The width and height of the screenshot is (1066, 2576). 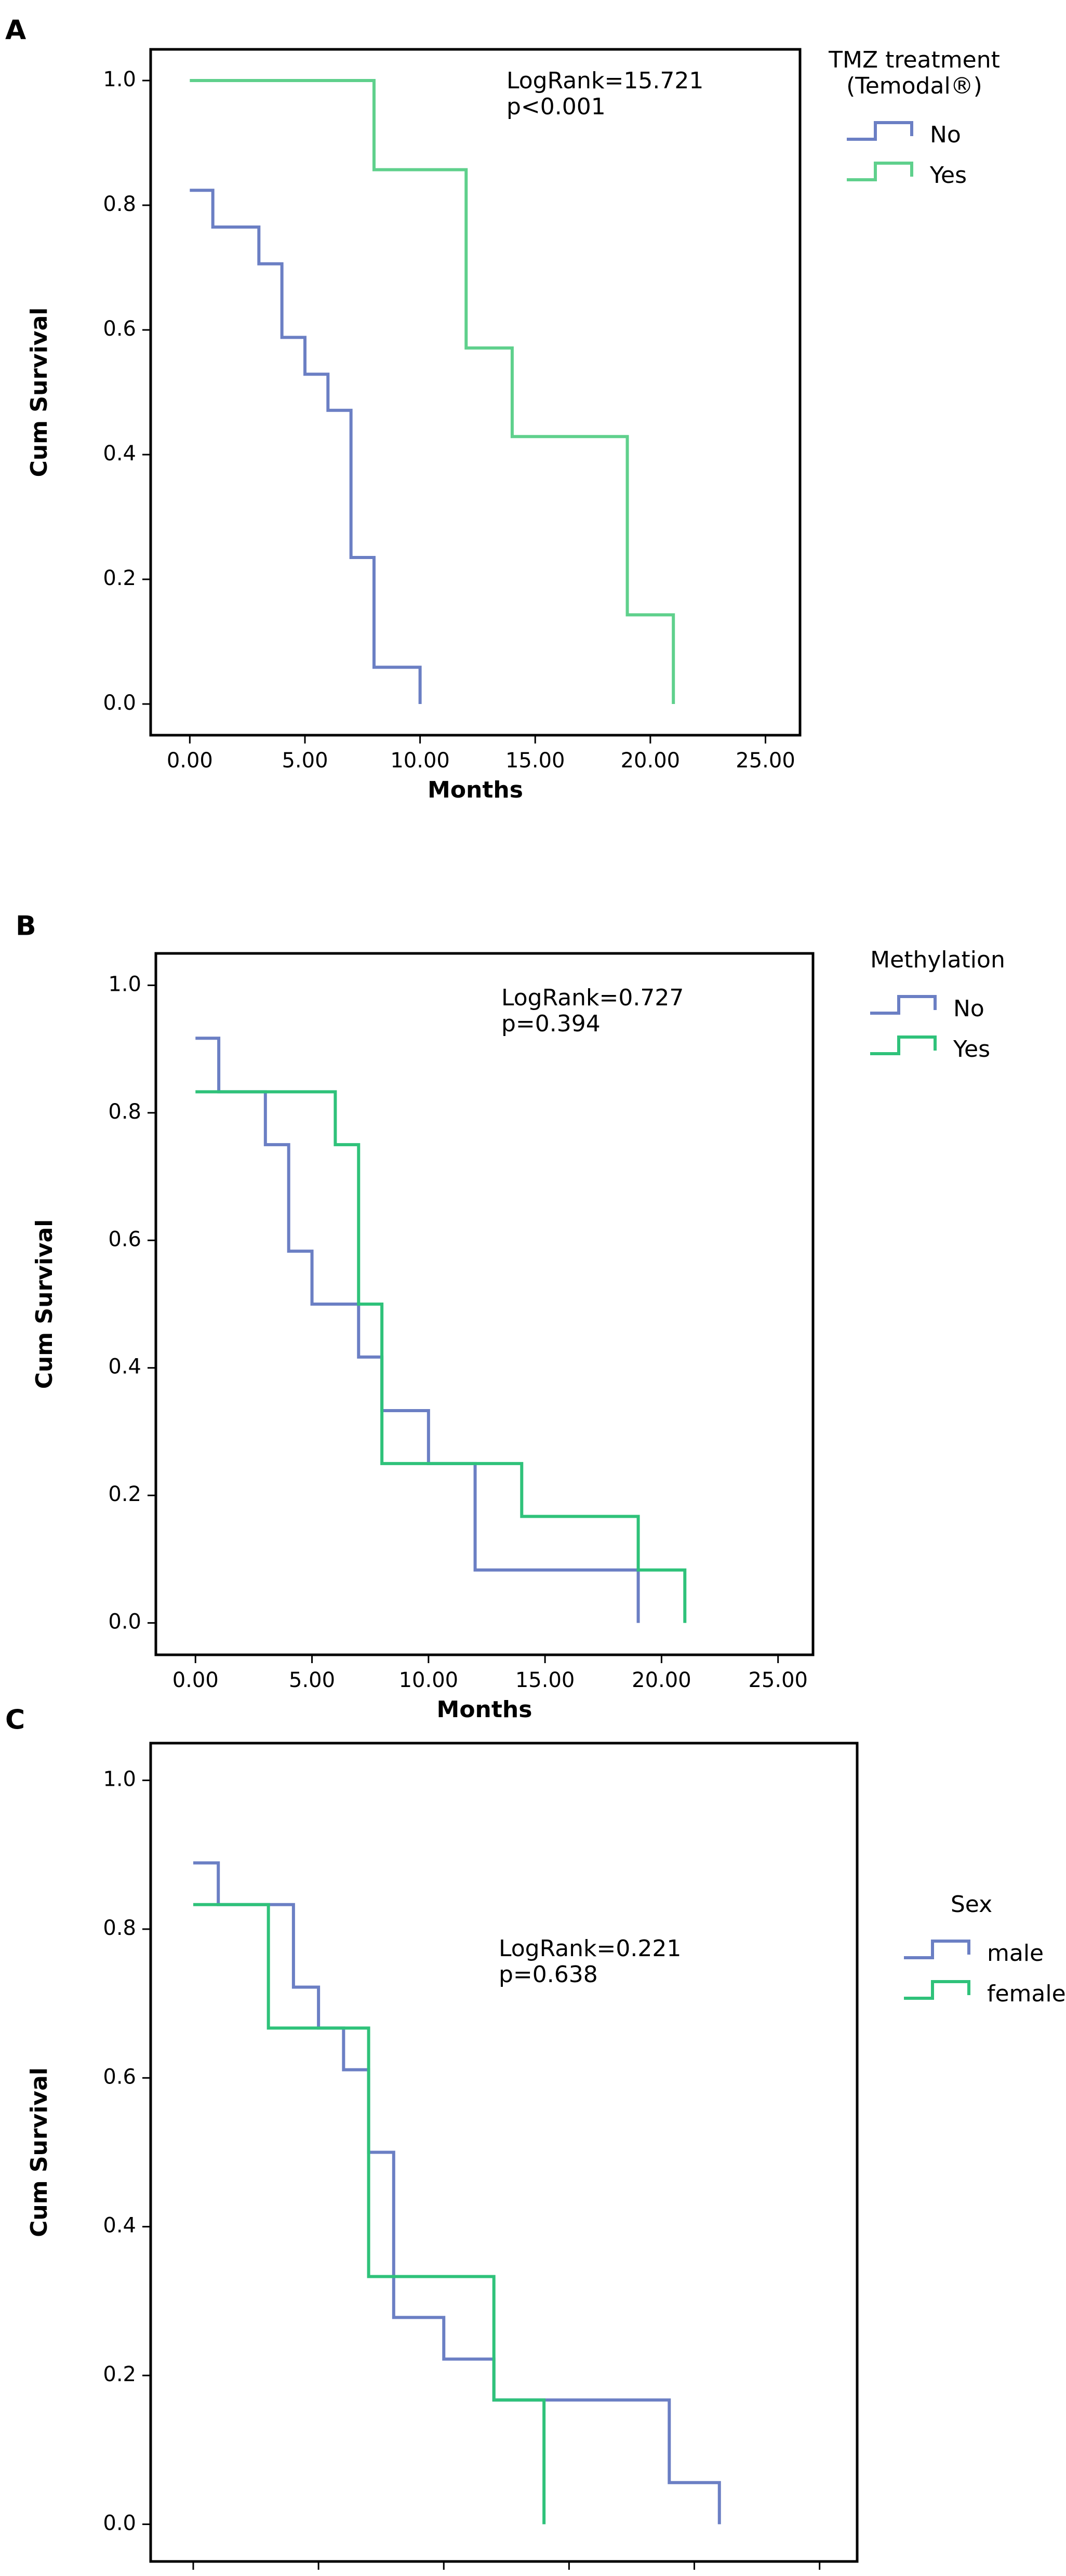 What do you see at coordinates (972, 1905) in the screenshot?
I see `legend-title: Sex` at bounding box center [972, 1905].